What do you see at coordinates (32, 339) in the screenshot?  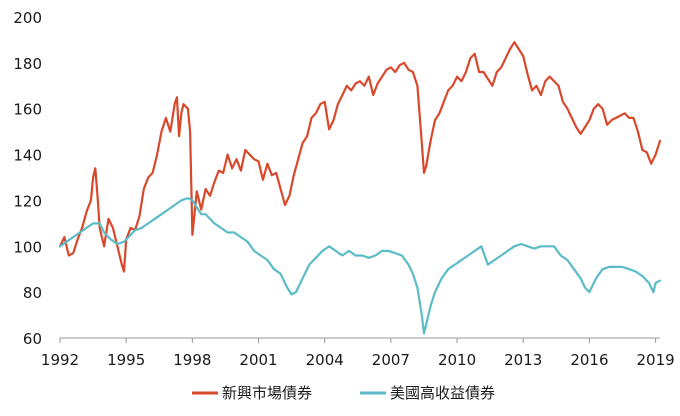 I see `y-tick-label: 60` at bounding box center [32, 339].